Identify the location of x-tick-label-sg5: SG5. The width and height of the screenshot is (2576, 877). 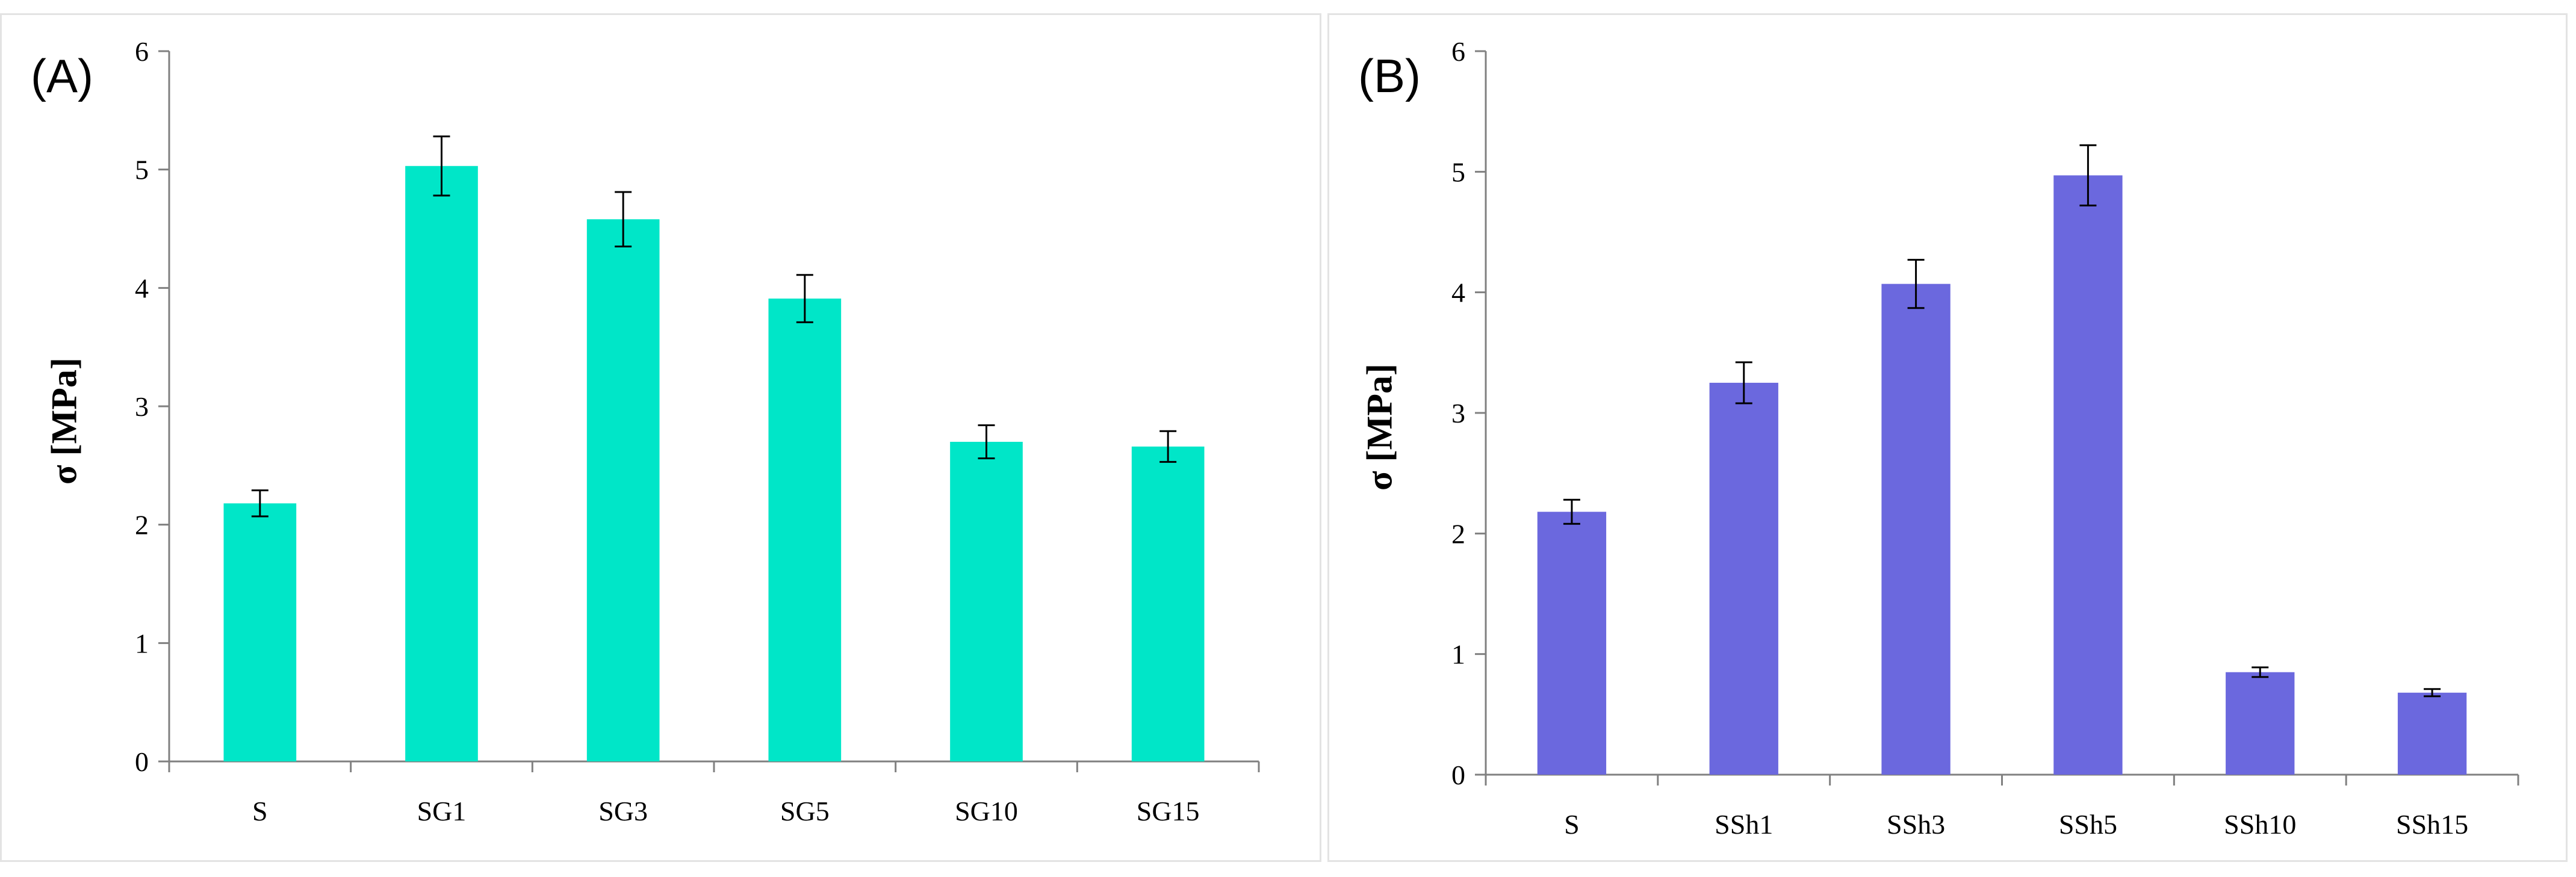
(805, 811).